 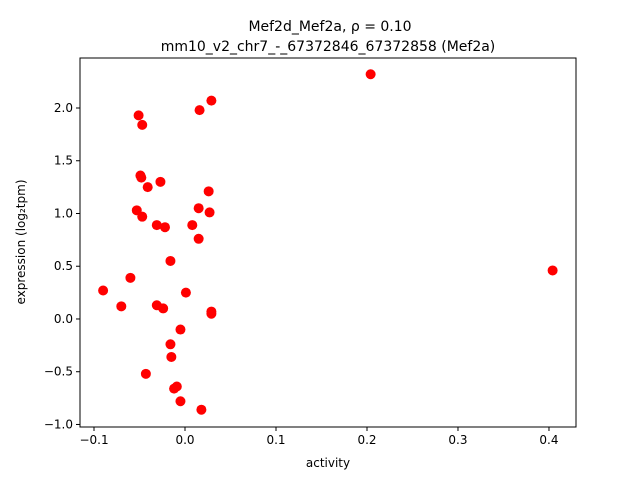 What do you see at coordinates (58, 424) in the screenshot?
I see `y-tick-label: −1.0` at bounding box center [58, 424].